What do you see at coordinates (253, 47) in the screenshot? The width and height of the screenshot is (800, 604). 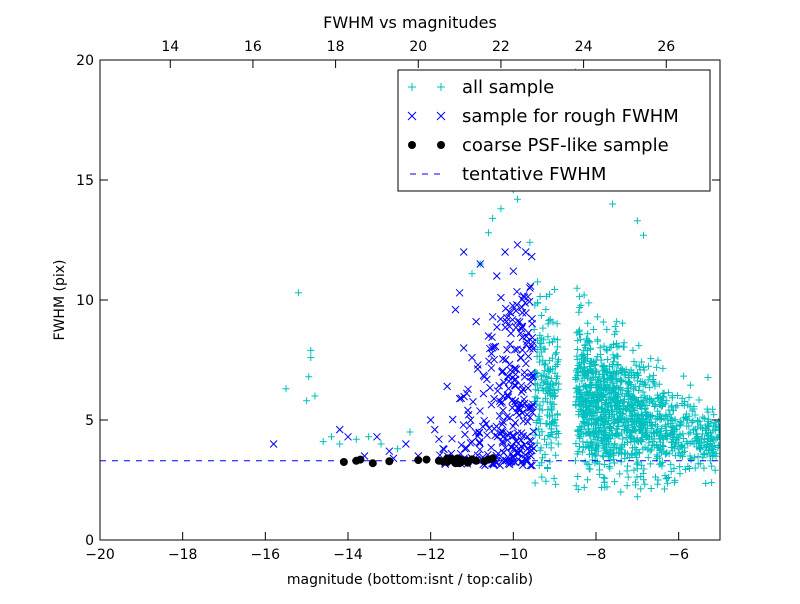 I see `top-tick-label: 16` at bounding box center [253, 47].